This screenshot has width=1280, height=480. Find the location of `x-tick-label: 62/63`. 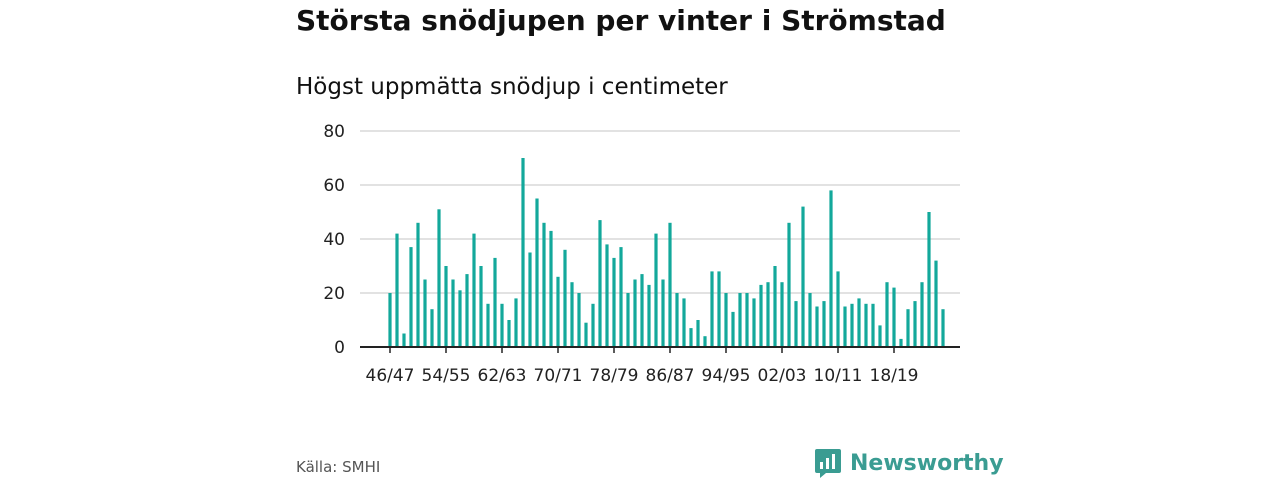

x-tick-label: 62/63 is located at coordinates (502, 376).